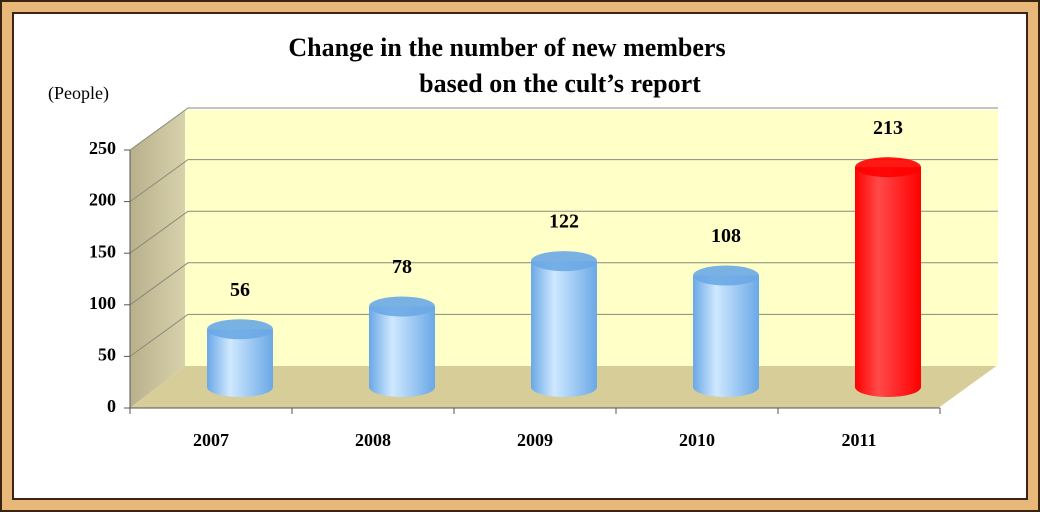 The image size is (1040, 512). Describe the element at coordinates (102, 200) in the screenshot. I see `y-tick-label: 200` at that location.